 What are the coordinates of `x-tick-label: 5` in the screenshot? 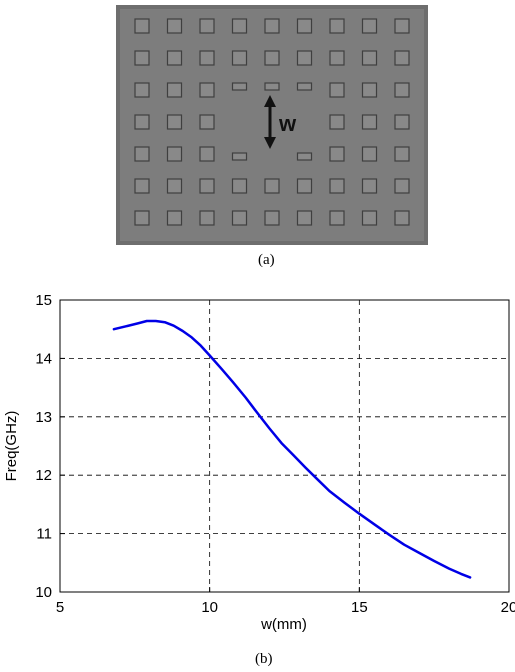 It's located at (60, 607).